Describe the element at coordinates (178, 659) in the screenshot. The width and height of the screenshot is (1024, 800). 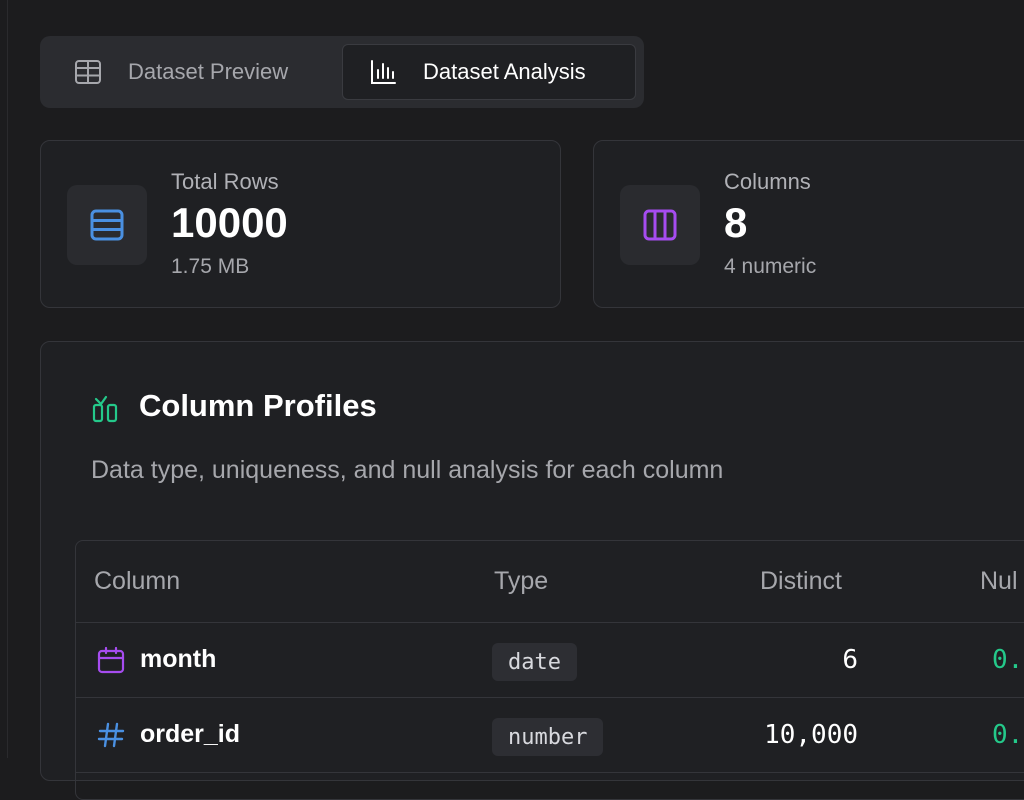
I see `column-name: month` at that location.